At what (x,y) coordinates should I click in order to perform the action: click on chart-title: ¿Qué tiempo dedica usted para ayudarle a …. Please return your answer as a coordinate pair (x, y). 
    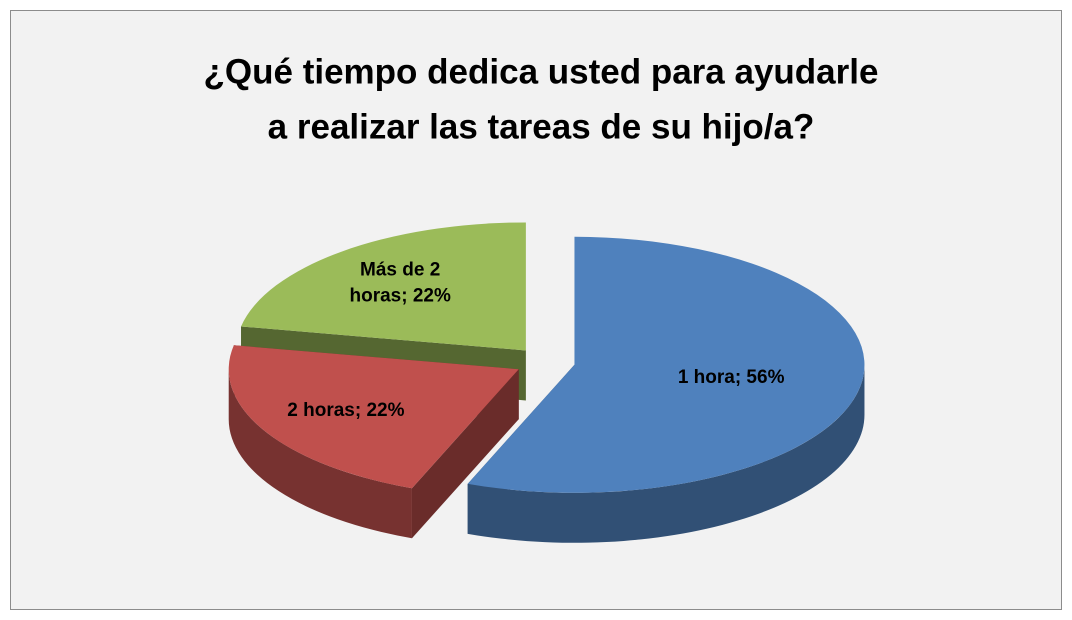
    Looking at the image, I should click on (541, 100).